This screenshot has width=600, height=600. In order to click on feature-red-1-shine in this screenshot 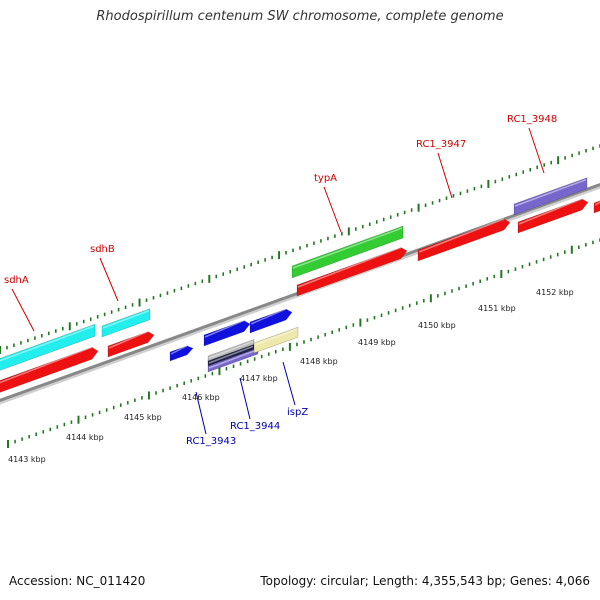, I will do `click(46, 365)`.